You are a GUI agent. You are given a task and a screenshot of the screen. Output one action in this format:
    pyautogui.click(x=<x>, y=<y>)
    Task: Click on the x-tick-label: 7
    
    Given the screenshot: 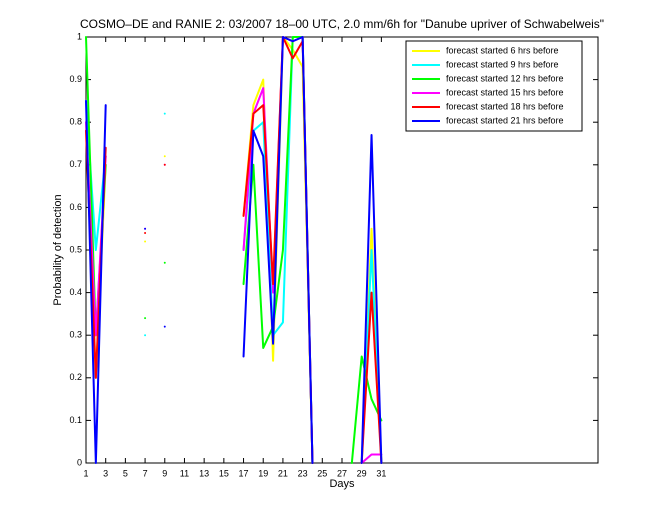 What is the action you would take?
    pyautogui.click(x=145, y=473)
    